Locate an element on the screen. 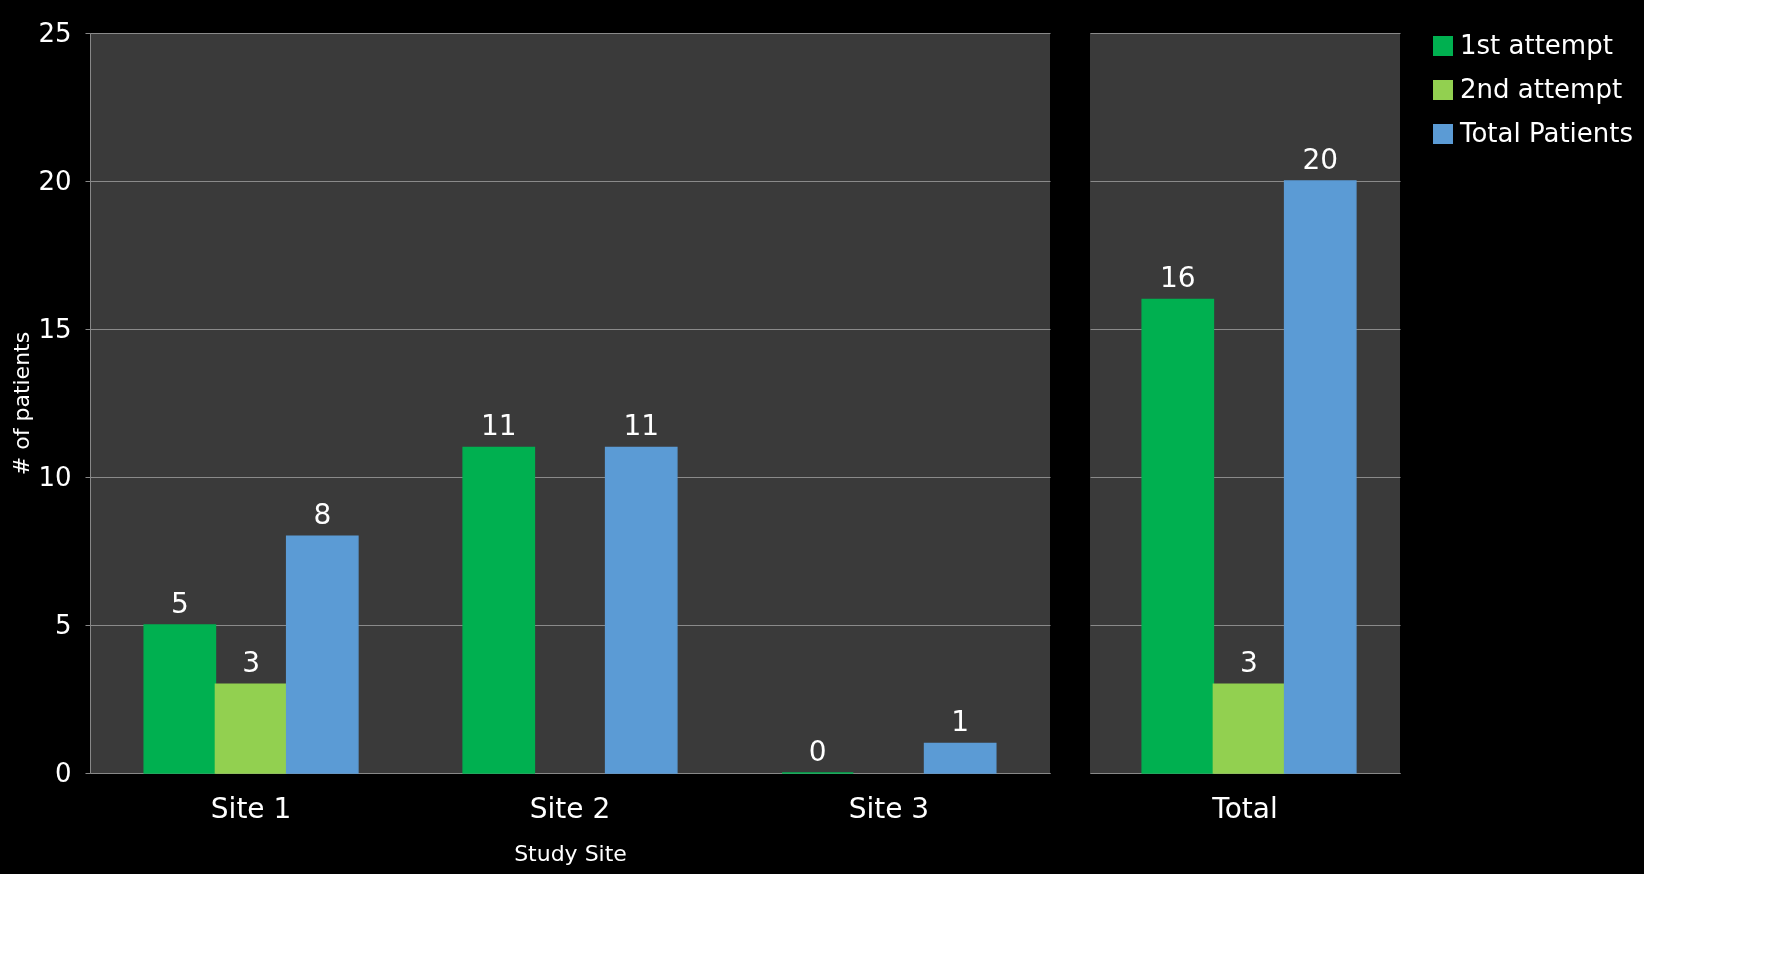 The width and height of the screenshot is (1771, 960). data-label: 16 is located at coordinates (1177, 278).